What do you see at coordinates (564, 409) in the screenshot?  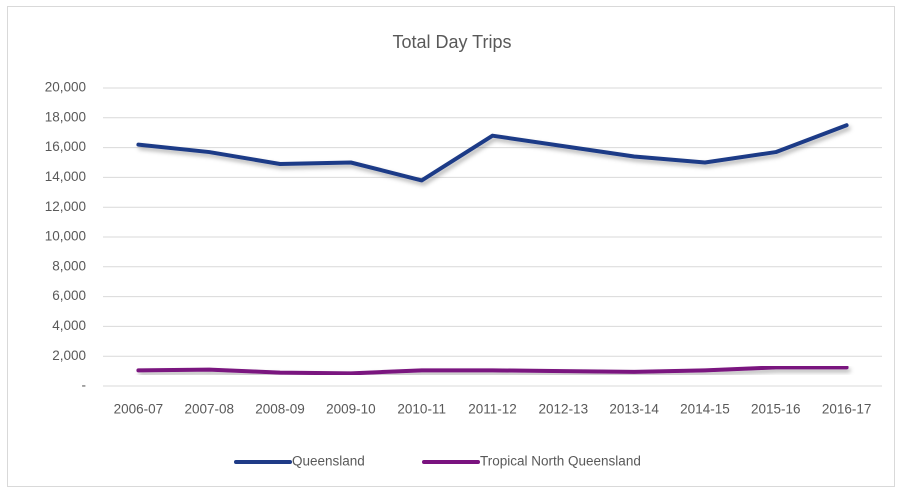 I see `x-tick-label: 2012-13` at bounding box center [564, 409].